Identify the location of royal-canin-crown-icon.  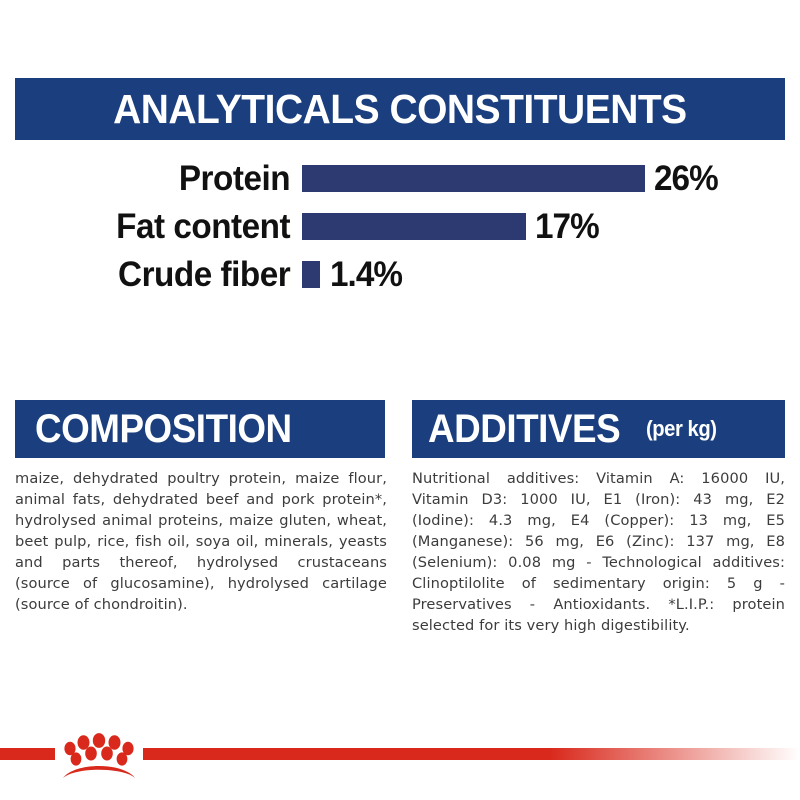
(99, 755).